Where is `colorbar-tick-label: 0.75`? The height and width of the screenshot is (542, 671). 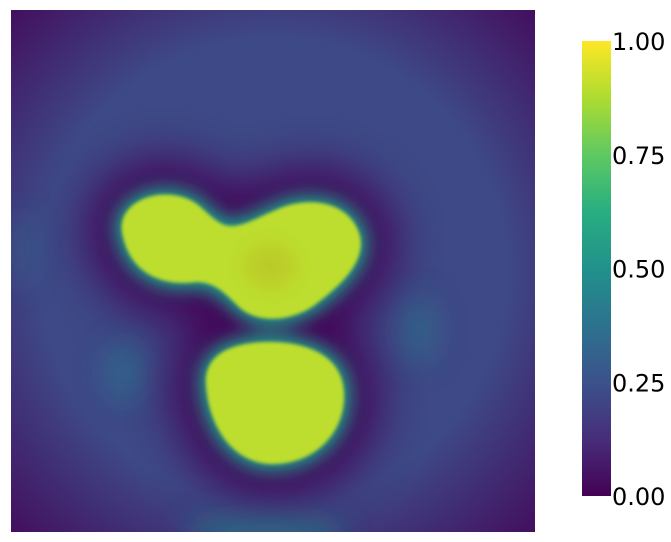 colorbar-tick-label: 0.75 is located at coordinates (638, 156).